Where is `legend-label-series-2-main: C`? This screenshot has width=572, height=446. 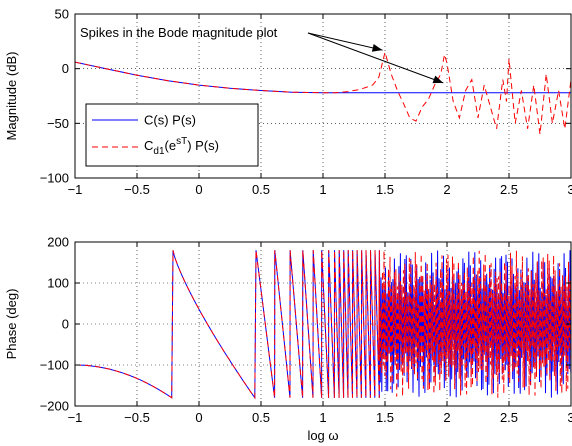
legend-label-series-2-main: C is located at coordinates (148, 145).